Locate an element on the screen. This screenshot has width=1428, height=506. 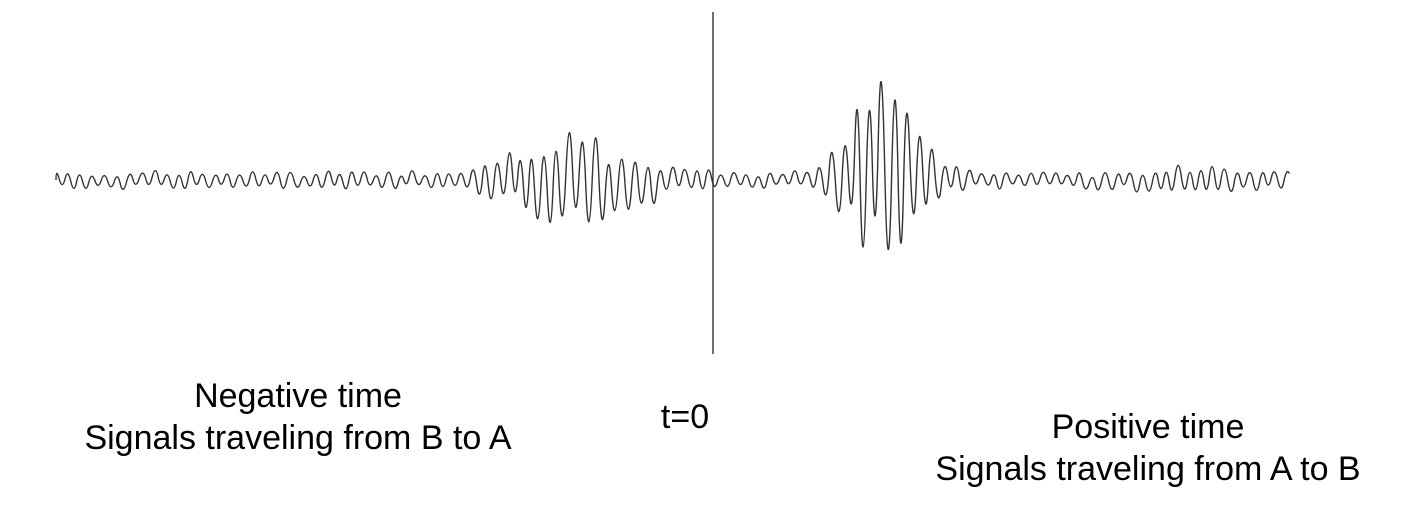
t-zero-caption: t=0 is located at coordinates (685, 417).